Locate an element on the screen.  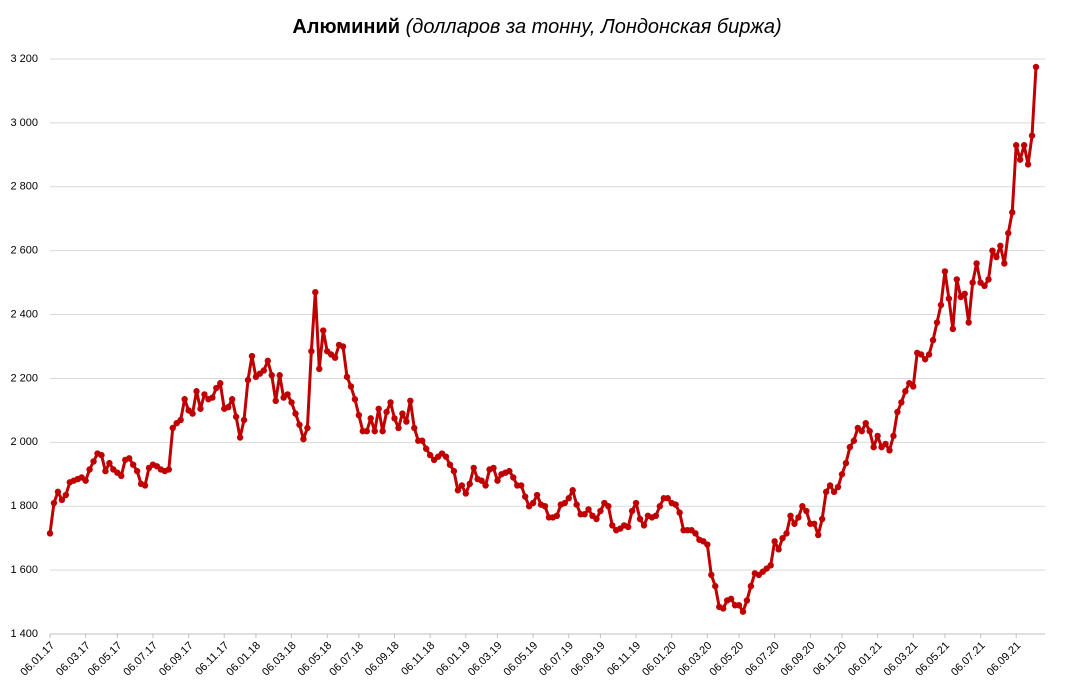
y-tick-label: 2 600 is located at coordinates (24, 251).